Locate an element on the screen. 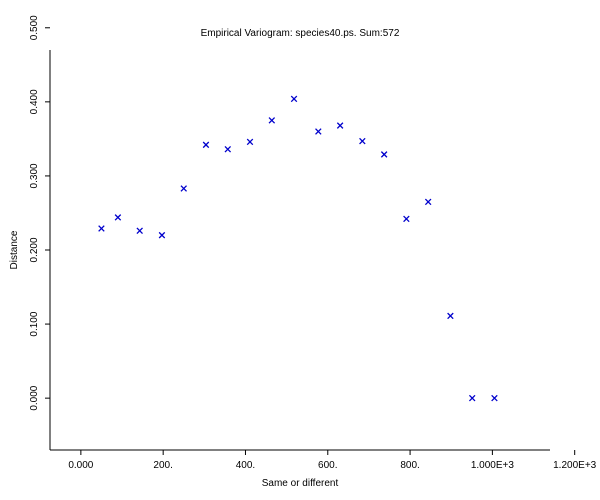 Image resolution: width=600 pixels, height=500 pixels. x-tick-label: 200. is located at coordinates (162, 465).